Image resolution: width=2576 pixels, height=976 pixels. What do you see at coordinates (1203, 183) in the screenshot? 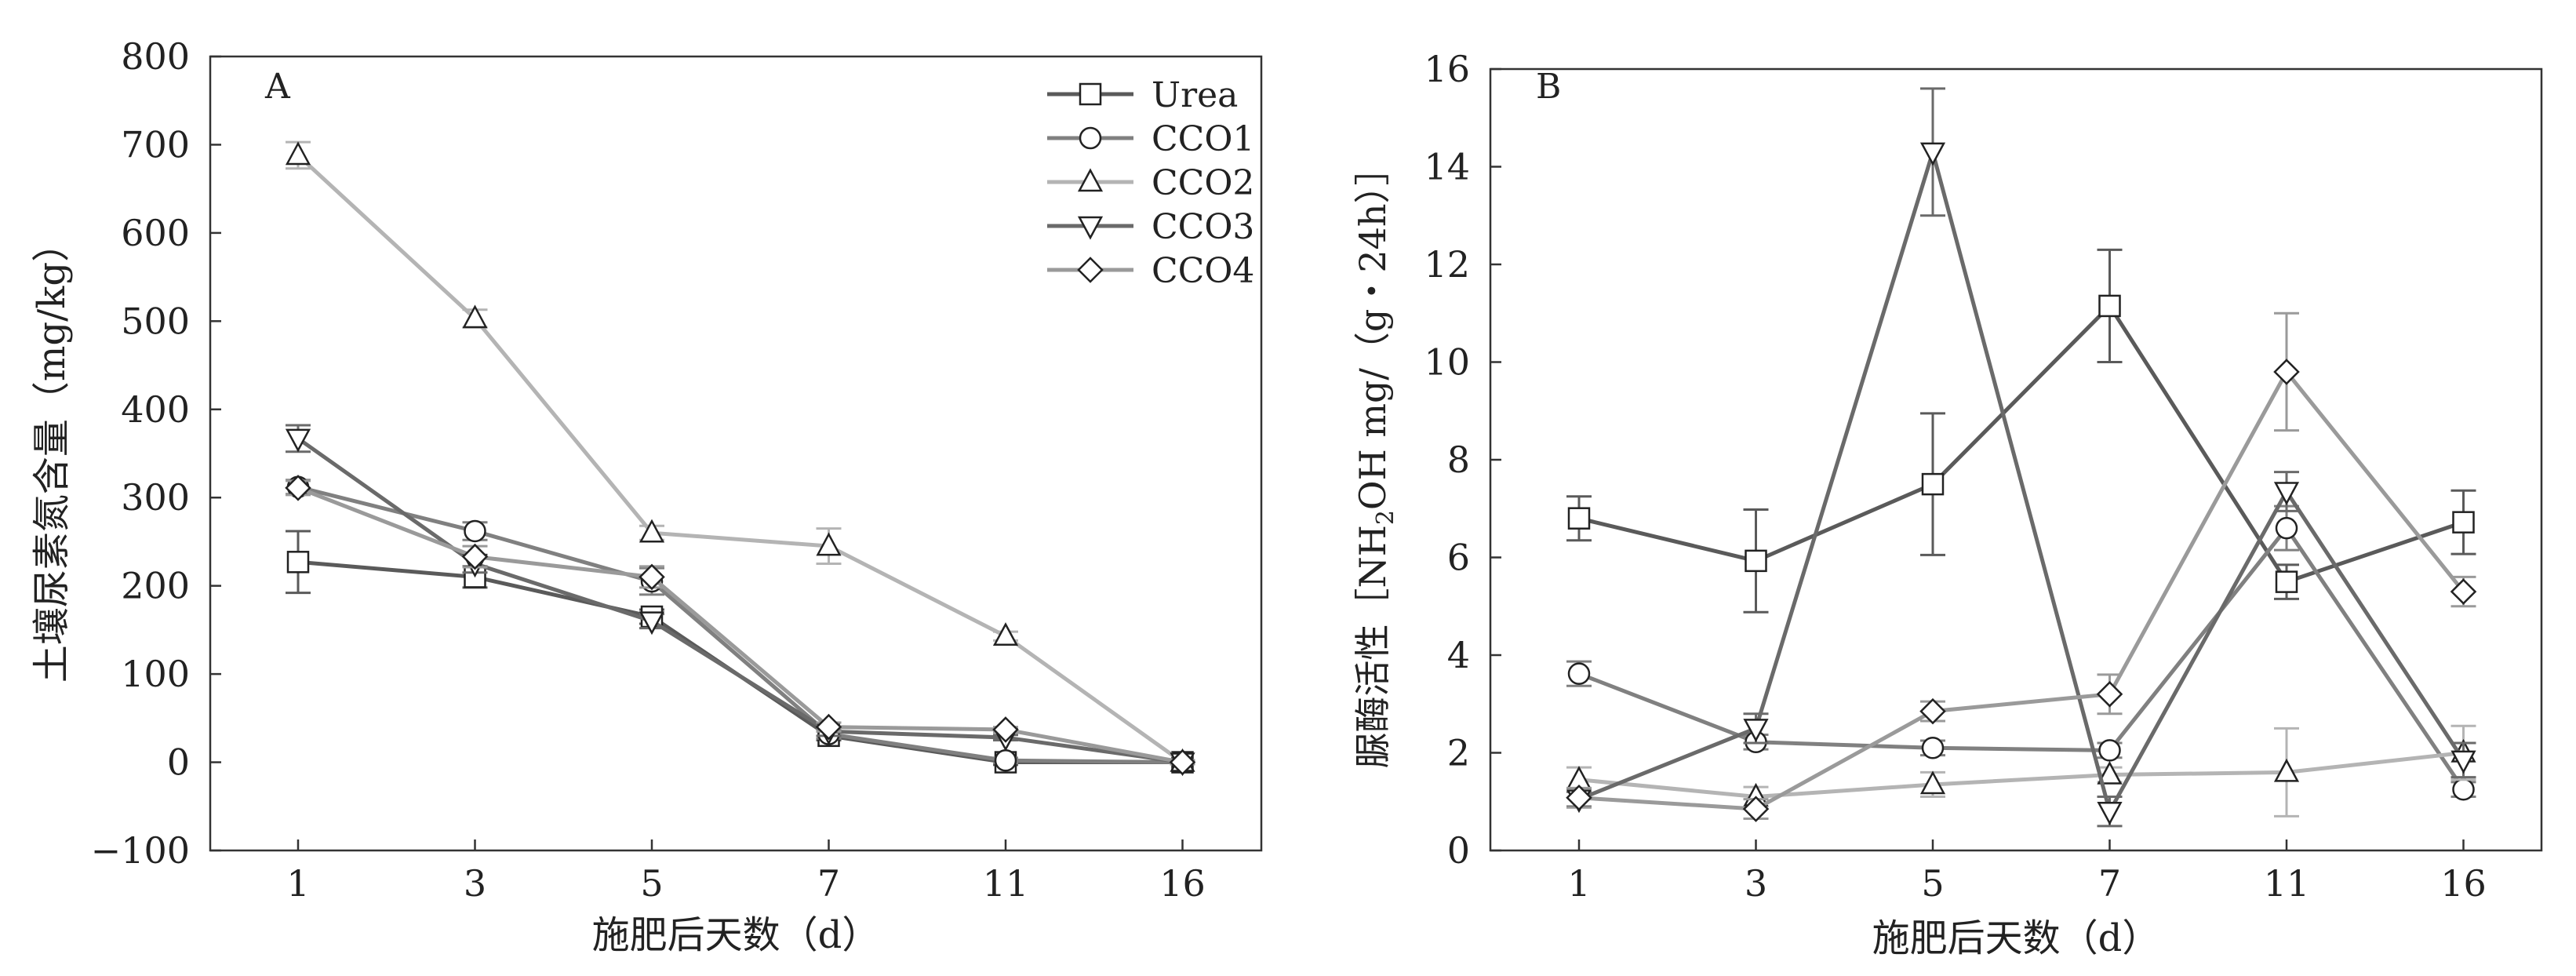
I see `legend-label: CCO2` at bounding box center [1203, 183].